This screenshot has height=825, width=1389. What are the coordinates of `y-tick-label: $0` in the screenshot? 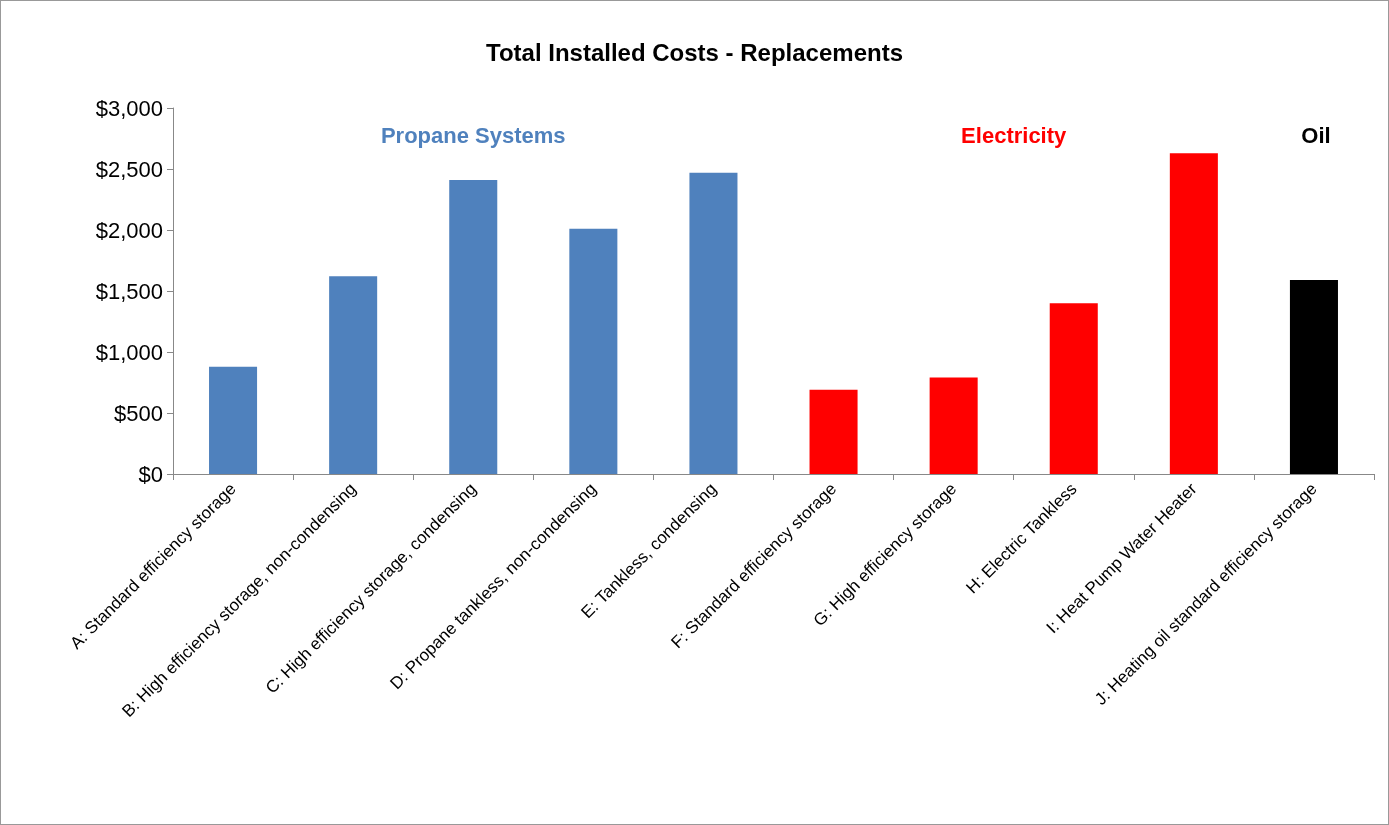 It's located at (150, 474).